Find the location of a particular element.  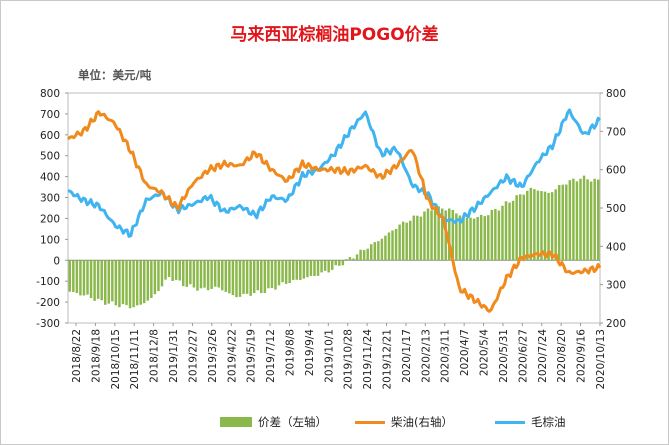

legend-swatch-diesel is located at coordinates (370, 422).